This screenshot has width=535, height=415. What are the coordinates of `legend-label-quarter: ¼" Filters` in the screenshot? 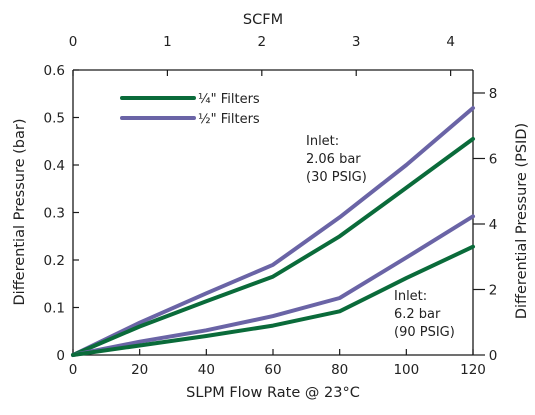 It's located at (229, 99).